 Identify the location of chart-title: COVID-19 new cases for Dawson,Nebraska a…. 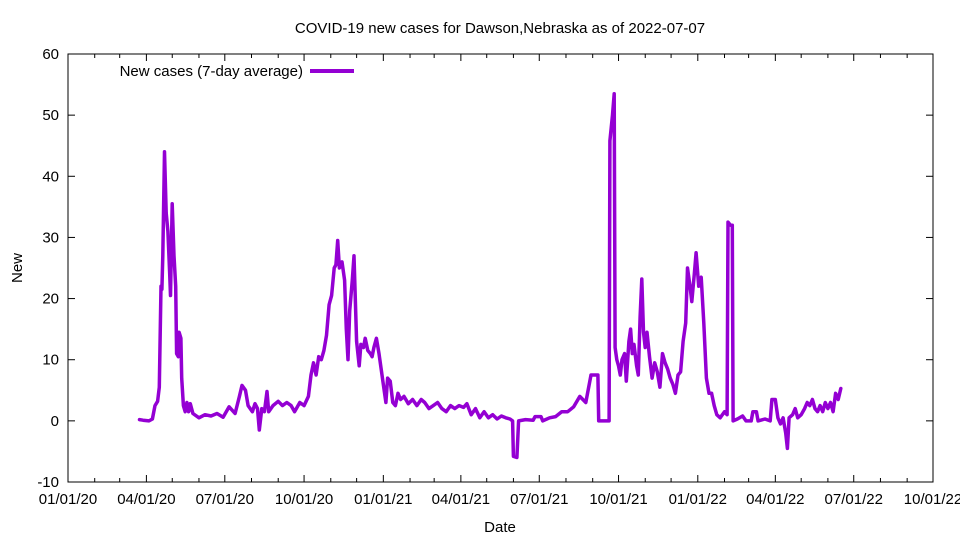
(500, 28).